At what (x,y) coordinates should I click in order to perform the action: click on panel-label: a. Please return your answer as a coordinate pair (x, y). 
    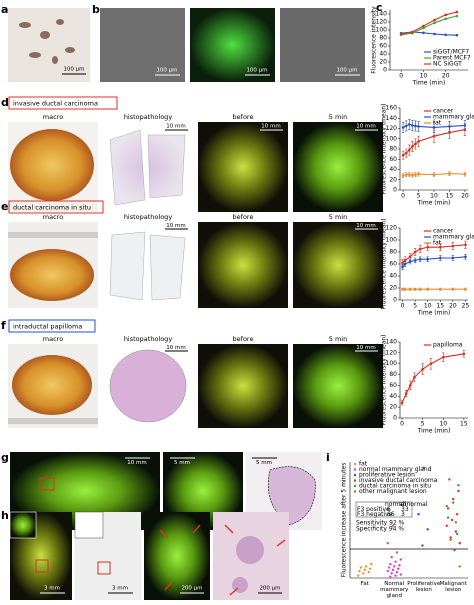
    Looking at the image, I should click on (4, 9).